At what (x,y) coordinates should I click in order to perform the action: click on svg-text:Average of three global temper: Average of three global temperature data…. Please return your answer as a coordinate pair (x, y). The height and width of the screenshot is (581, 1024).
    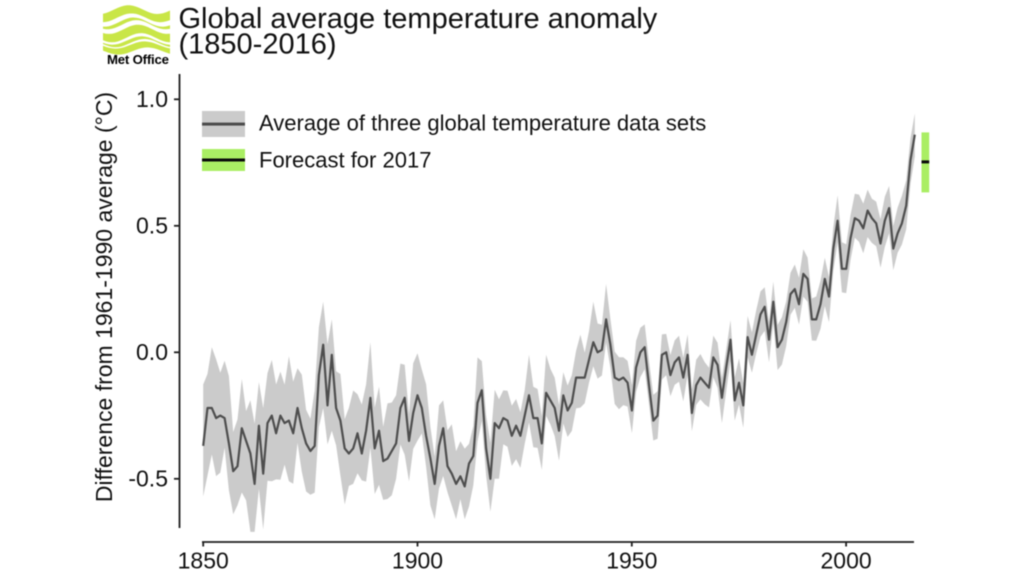
    Looking at the image, I should click on (482, 123).